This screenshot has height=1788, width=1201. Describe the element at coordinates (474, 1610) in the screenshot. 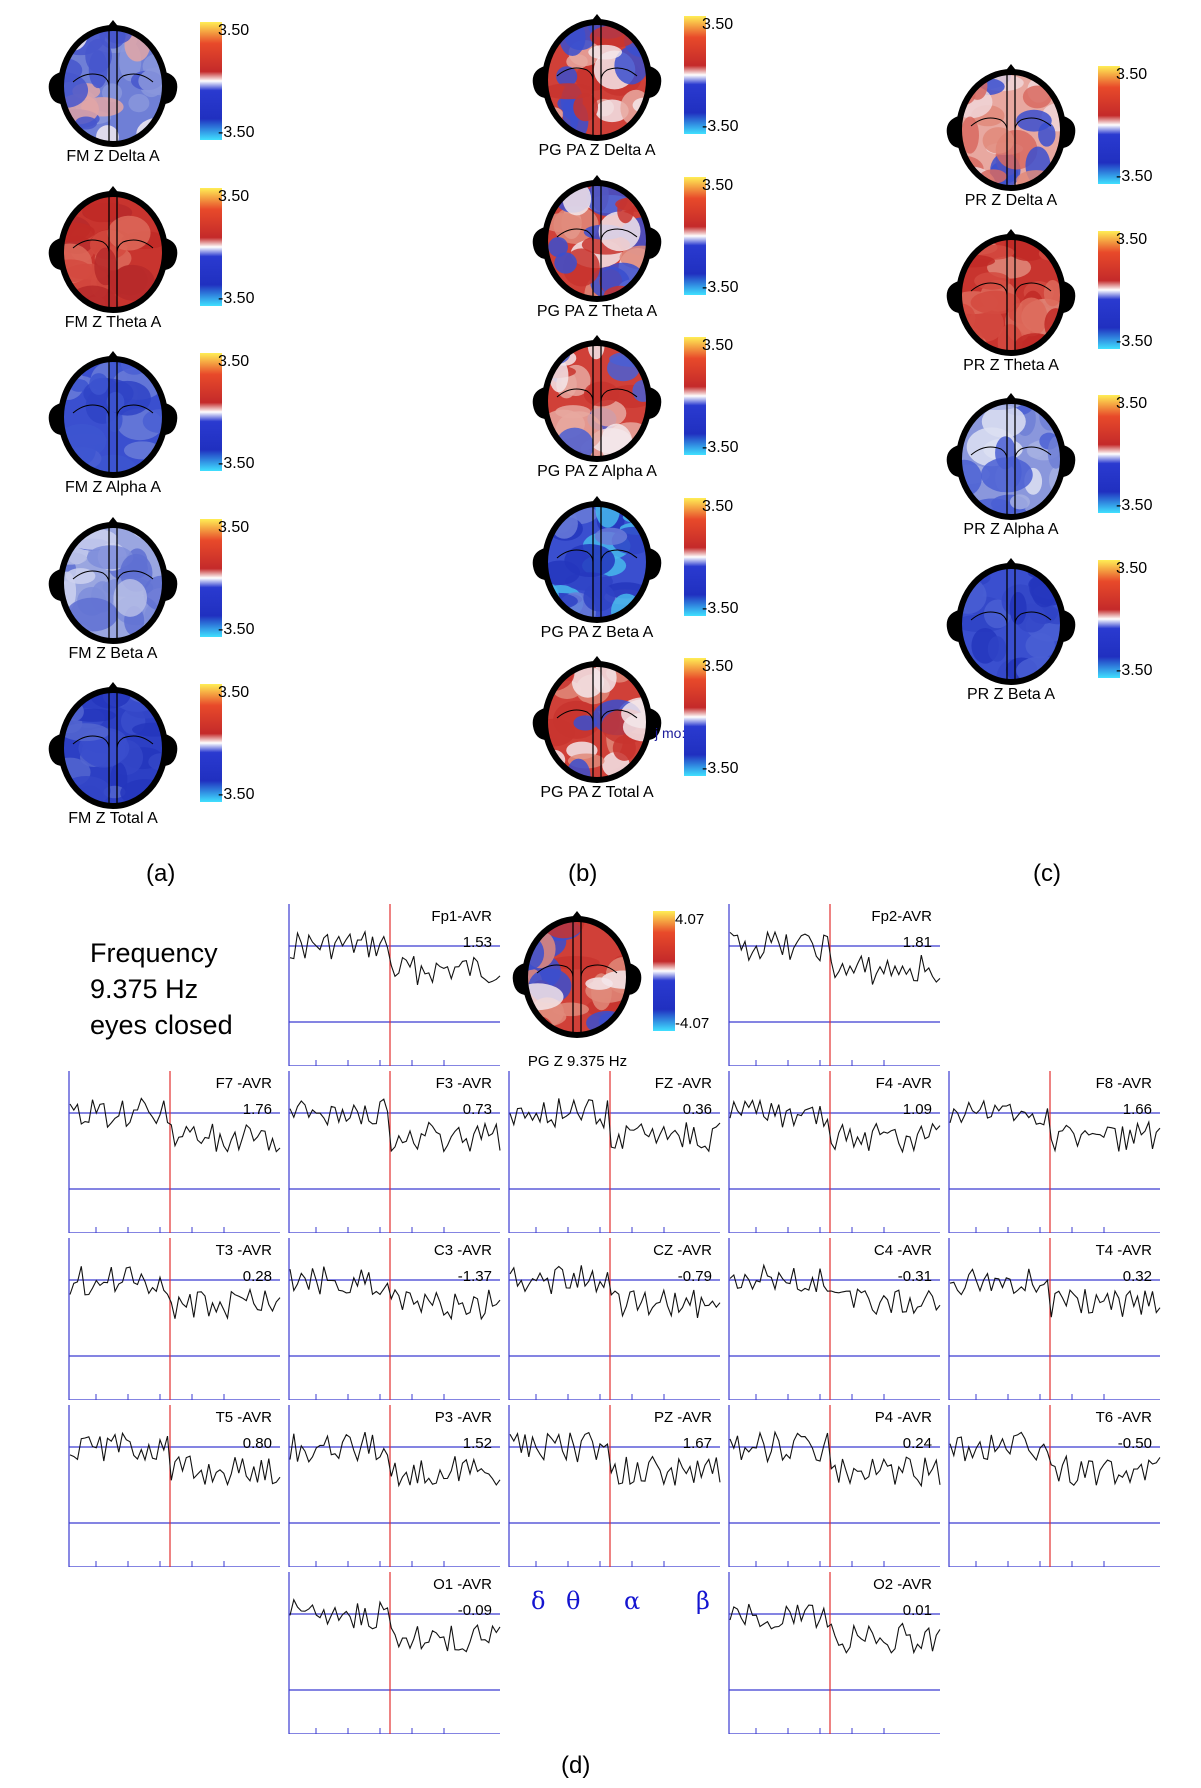

I see `channel-value: -0.09` at that location.